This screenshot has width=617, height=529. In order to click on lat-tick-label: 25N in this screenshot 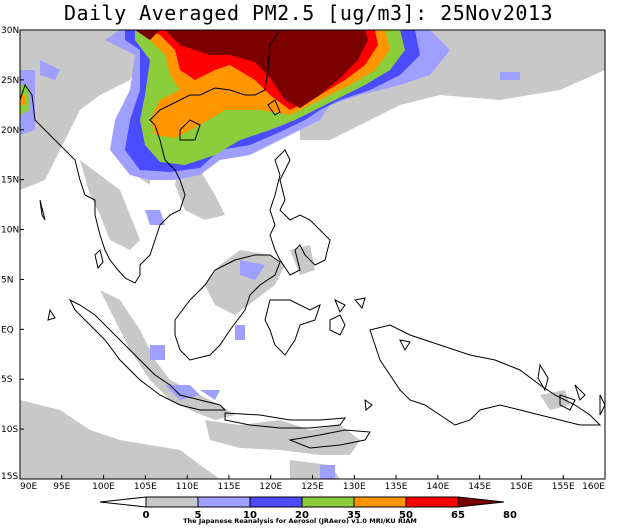, I will do `click(10, 81)`.